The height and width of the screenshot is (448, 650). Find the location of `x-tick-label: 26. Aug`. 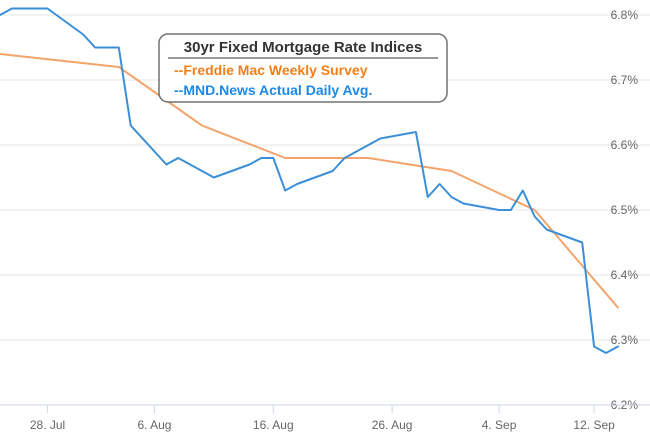

x-tick-label: 26. Aug is located at coordinates (392, 425).